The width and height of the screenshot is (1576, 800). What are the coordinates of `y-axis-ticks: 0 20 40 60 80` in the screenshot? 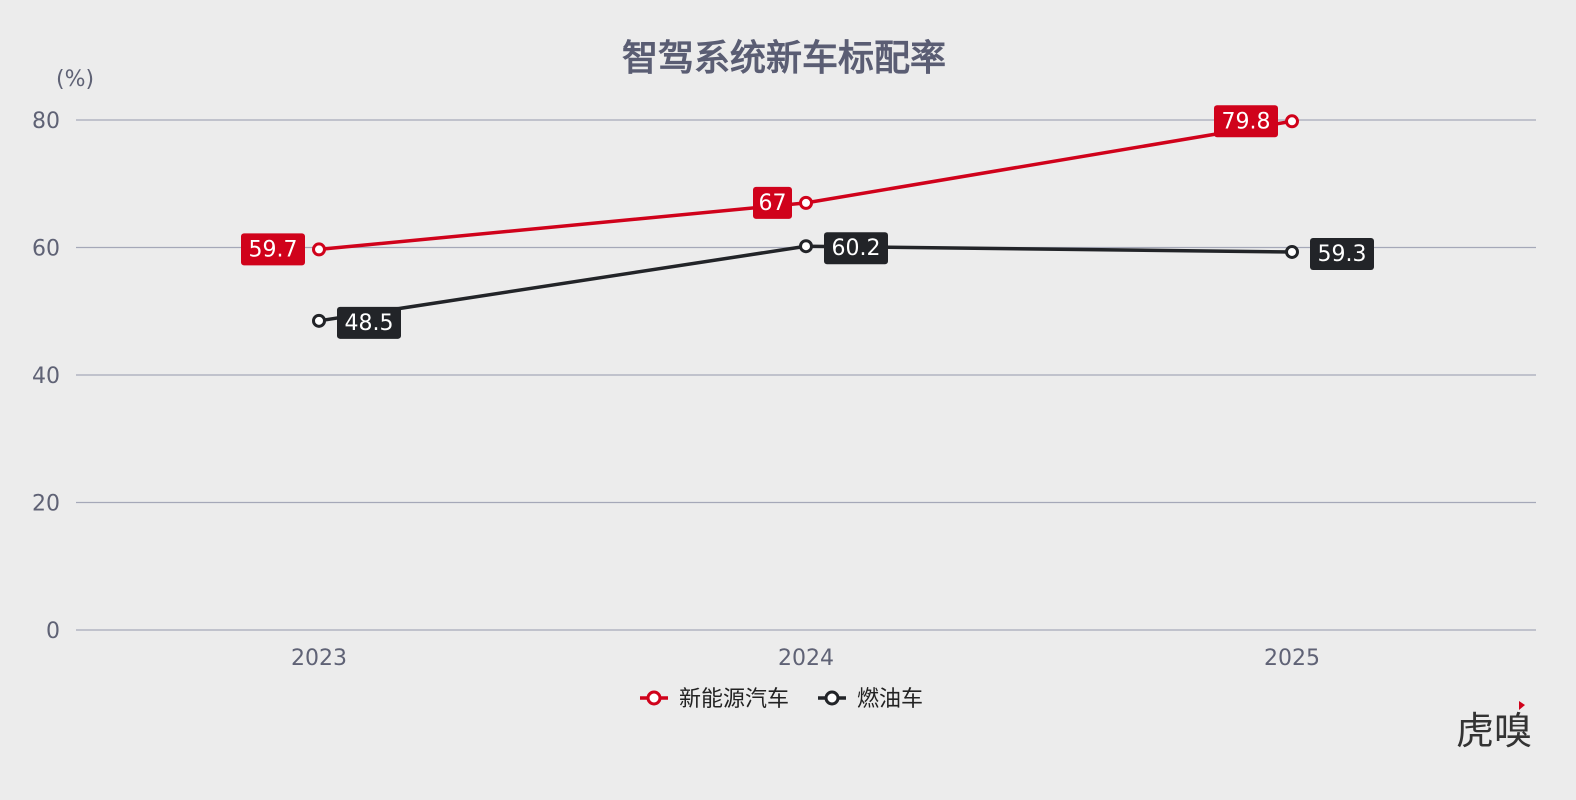 It's located at (46, 376).